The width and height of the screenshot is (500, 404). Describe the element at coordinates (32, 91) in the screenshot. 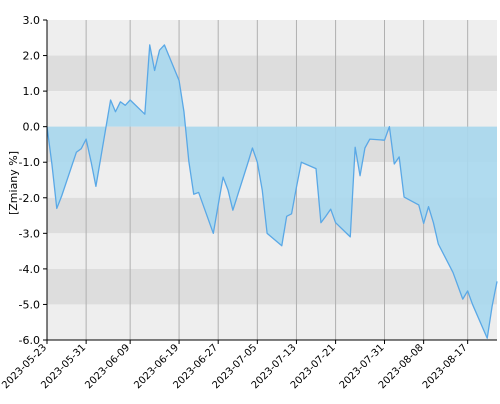

I see `y-tick-label: 1.0` at that location.